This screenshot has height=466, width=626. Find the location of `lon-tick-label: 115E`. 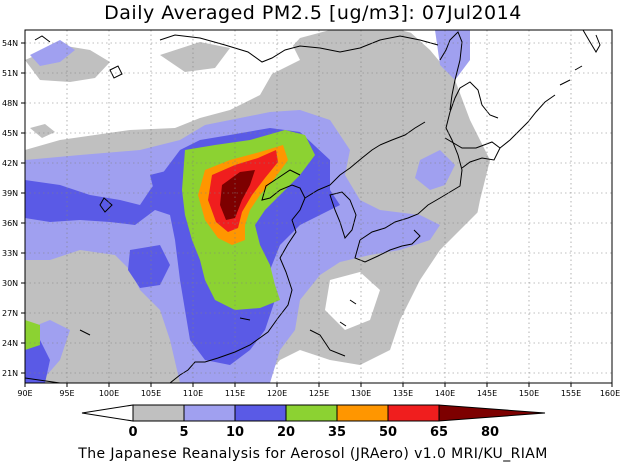

lon-tick-label: 115E is located at coordinates (235, 393).